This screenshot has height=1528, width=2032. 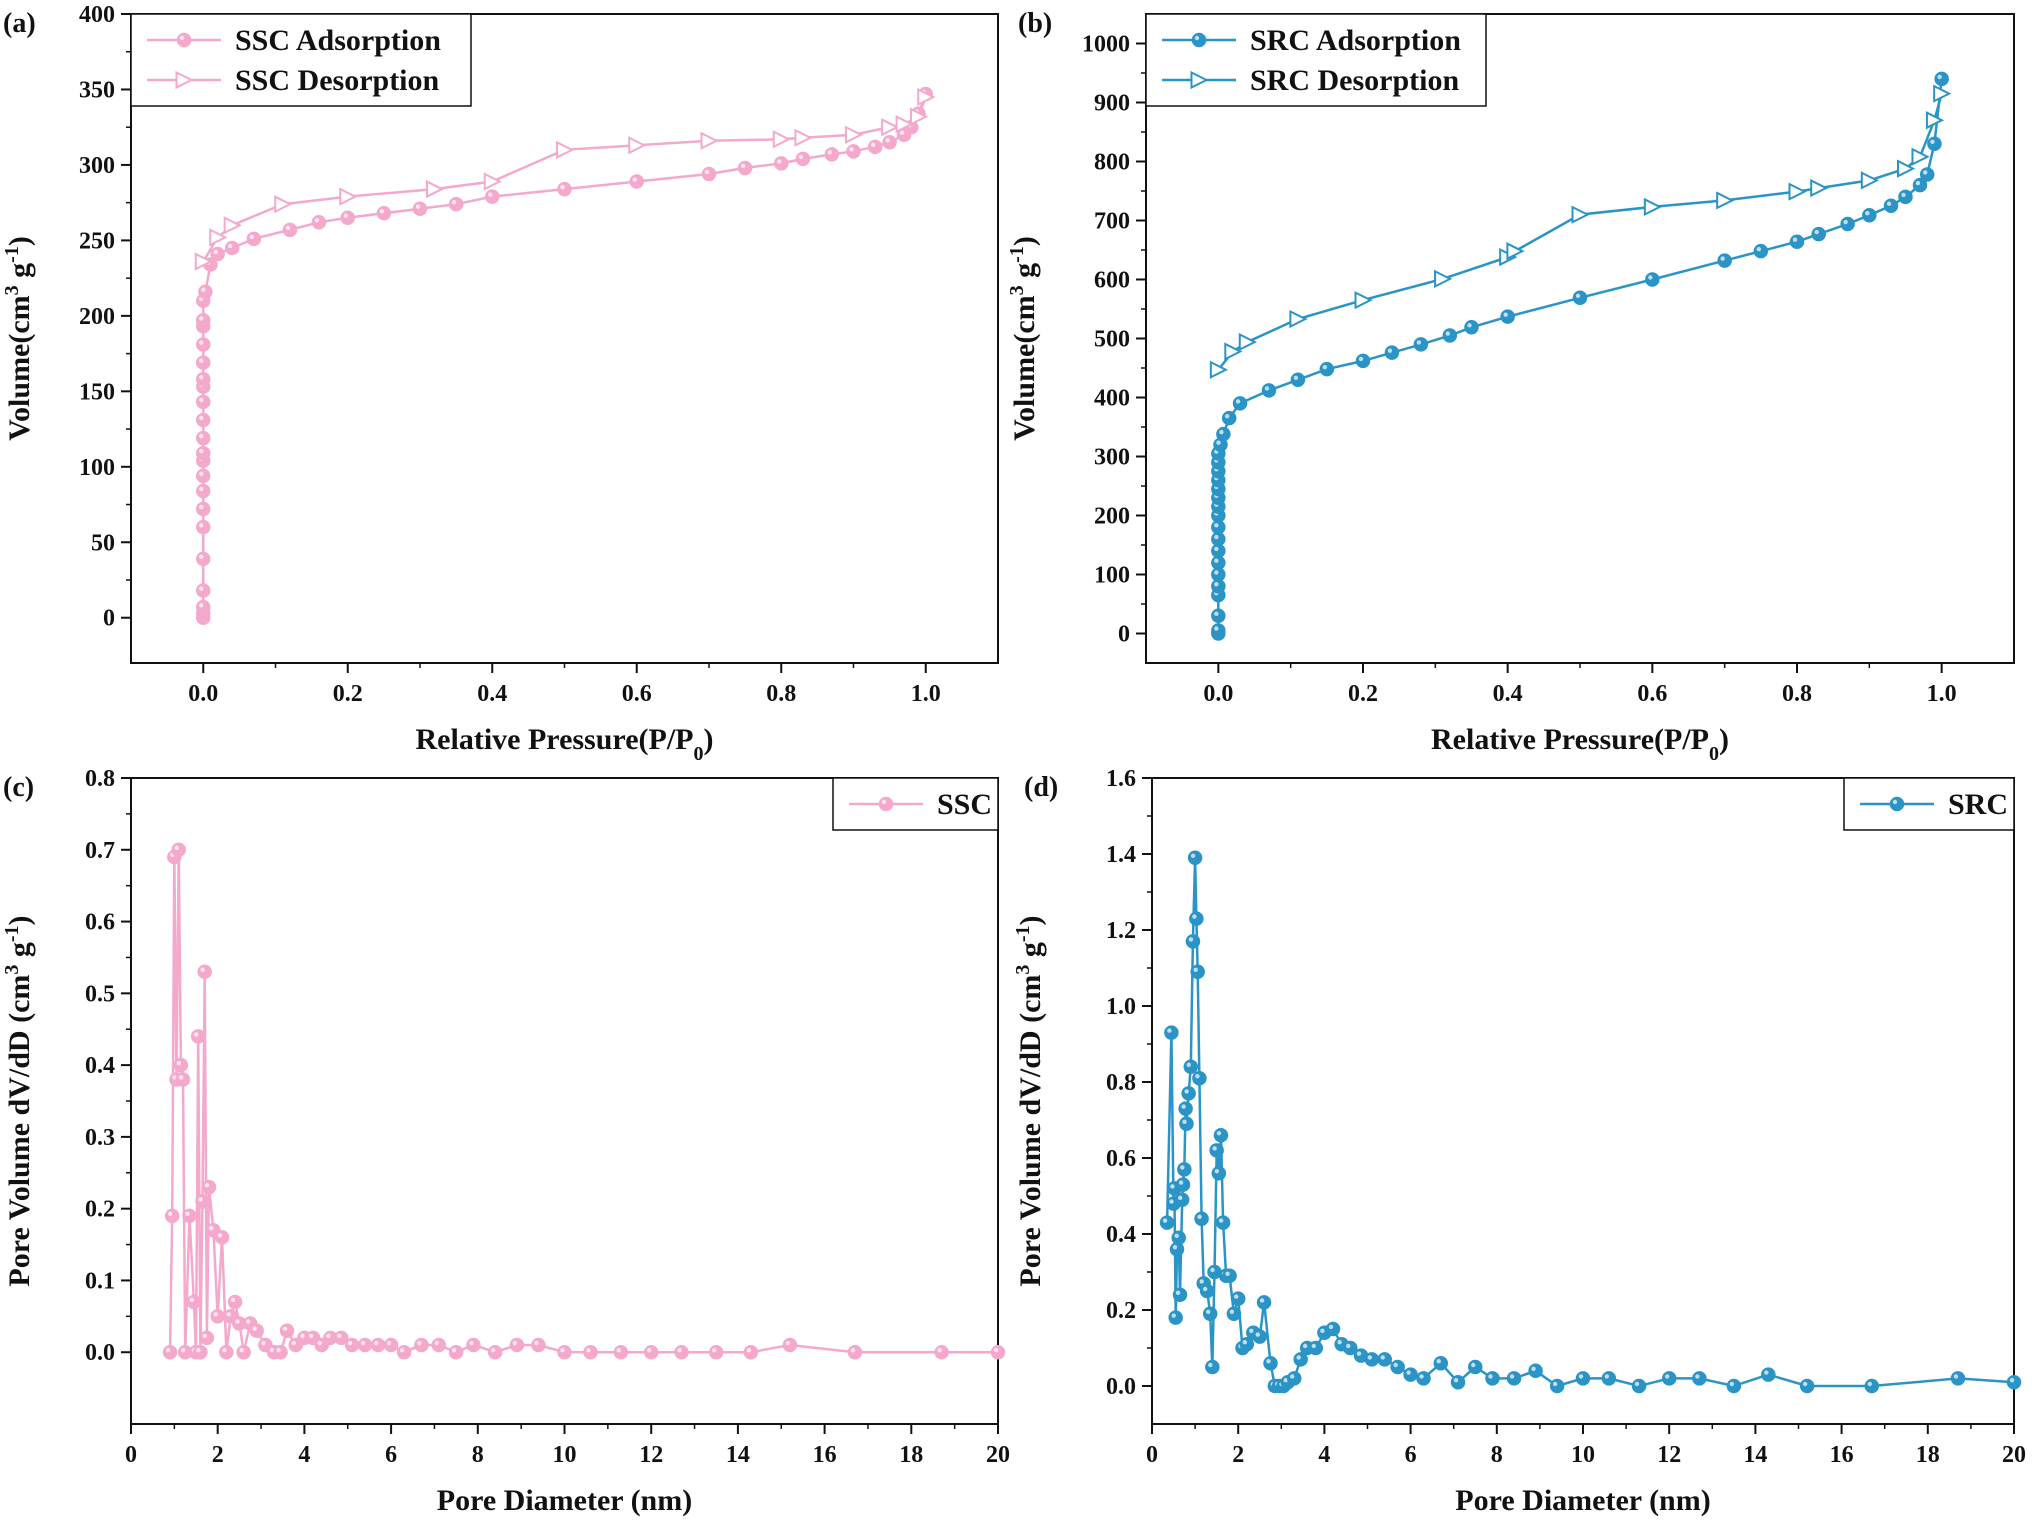 What do you see at coordinates (1842, 1455) in the screenshot?
I see `x-tick-label: 16` at bounding box center [1842, 1455].